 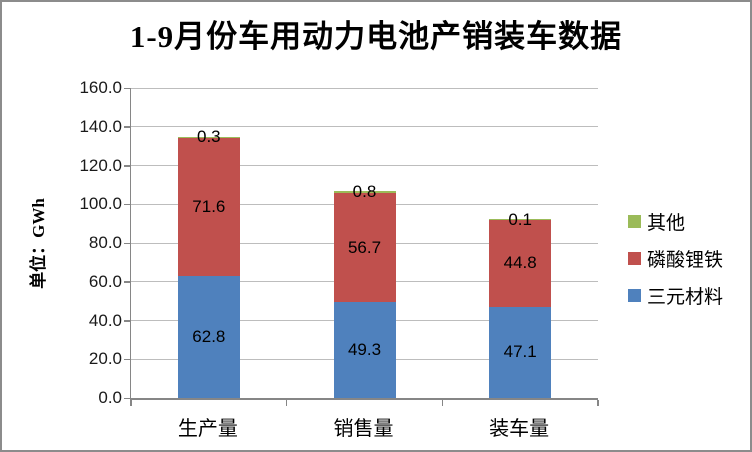 What do you see at coordinates (100, 126) in the screenshot?
I see `y-axis-tick-label: 140.0` at bounding box center [100, 126].